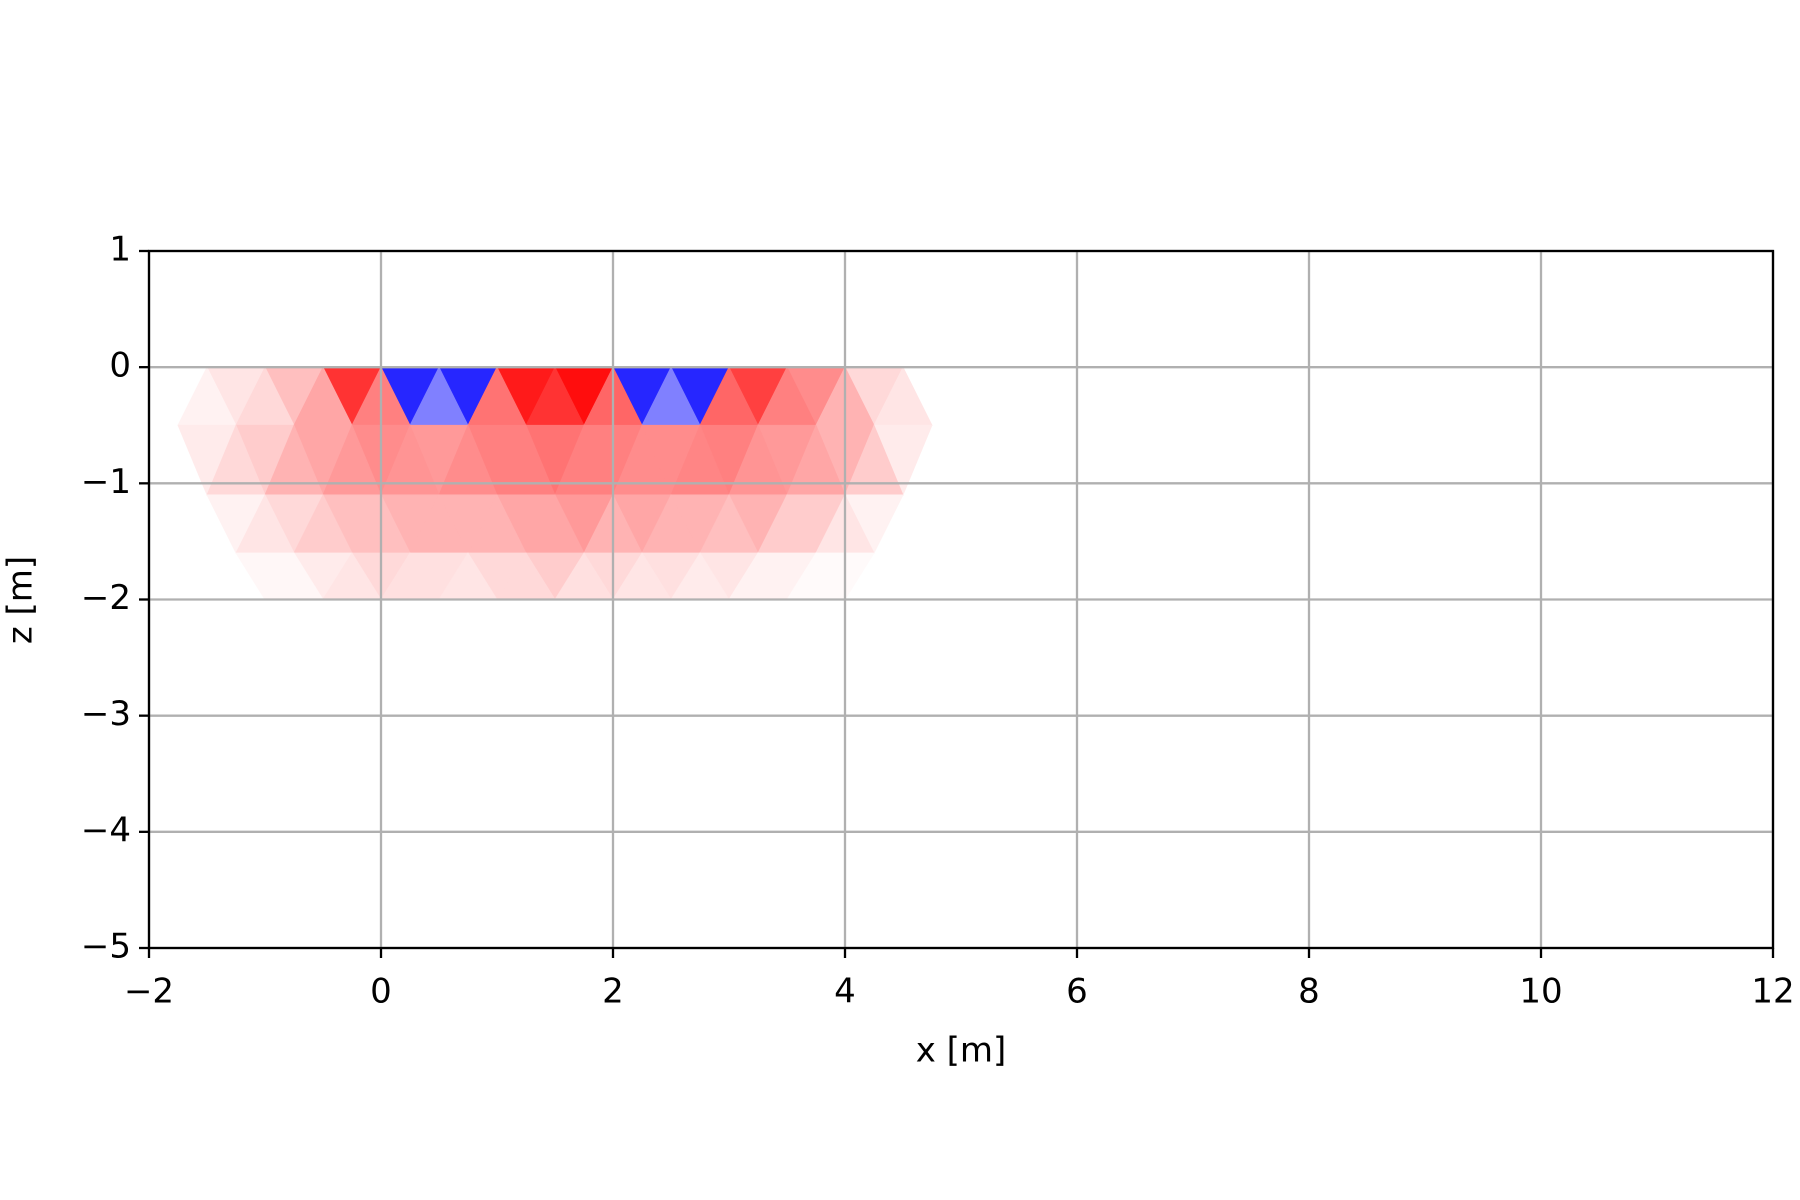 The width and height of the screenshot is (1800, 1200). What do you see at coordinates (1772, 992) in the screenshot?
I see `x-tick-label: 12` at bounding box center [1772, 992].